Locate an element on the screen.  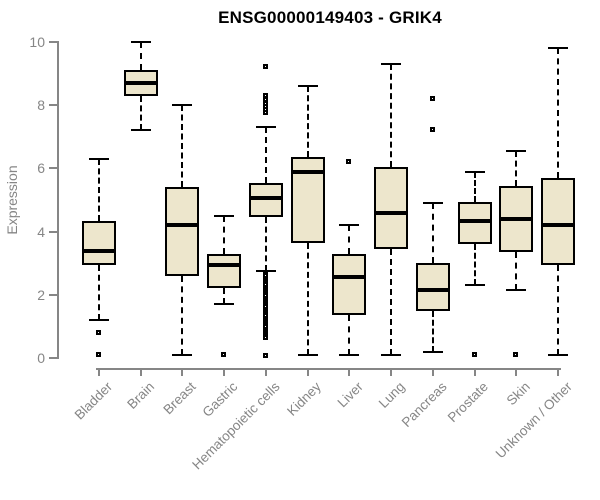
y-tick-label: 8 is located at coordinates (41, 105).